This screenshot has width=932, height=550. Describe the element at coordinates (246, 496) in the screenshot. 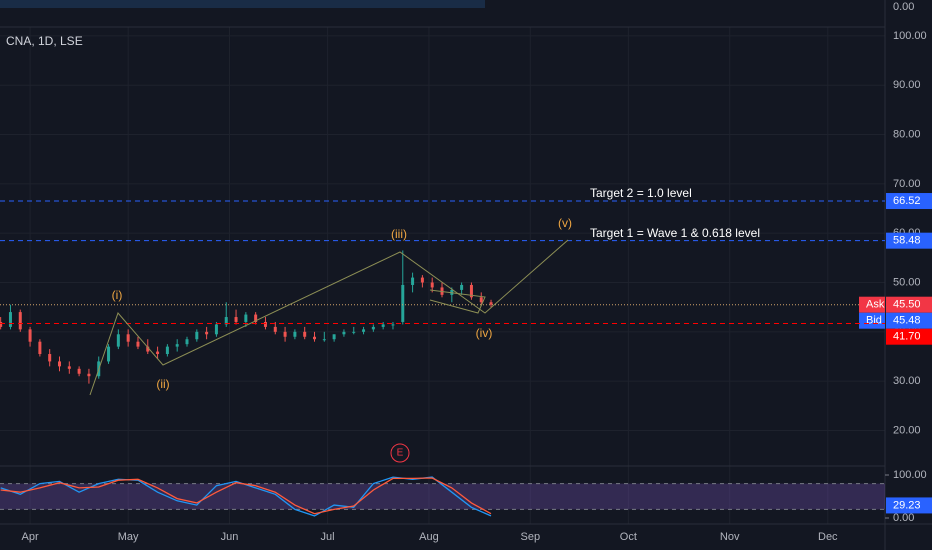

I see `oscillator-line` at that location.